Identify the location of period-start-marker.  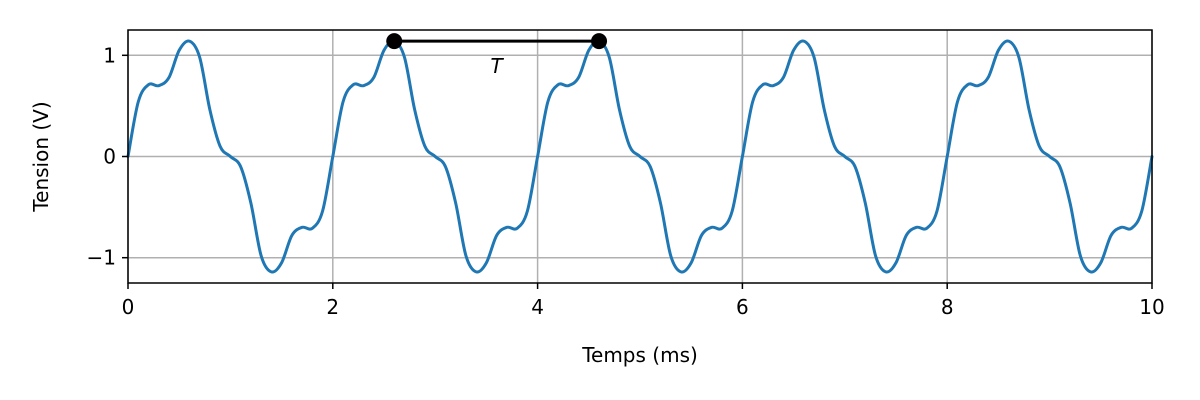
(394, 41).